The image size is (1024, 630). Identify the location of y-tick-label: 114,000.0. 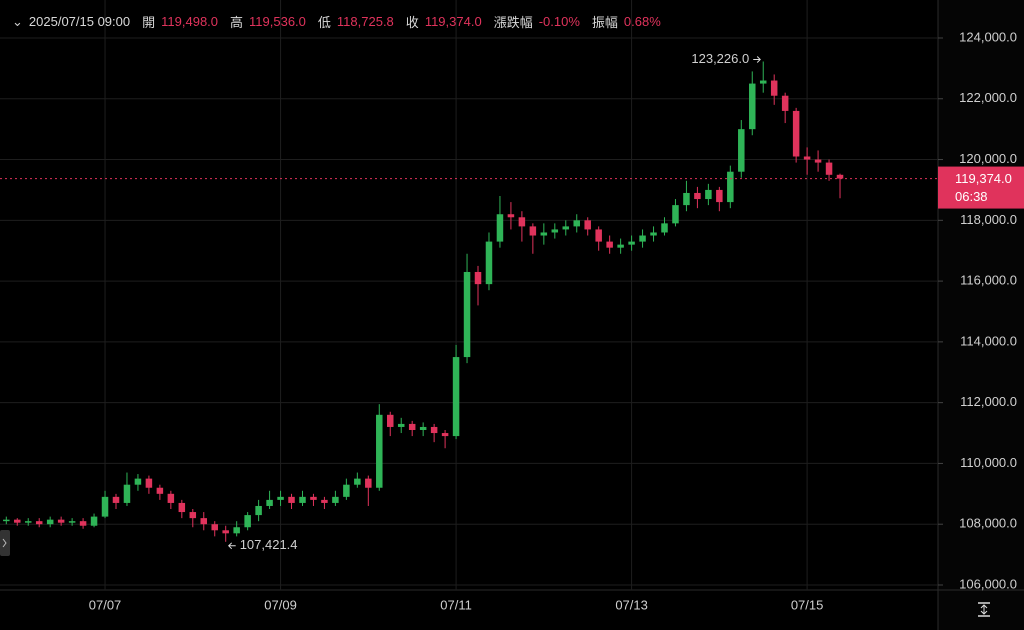
(988, 340).